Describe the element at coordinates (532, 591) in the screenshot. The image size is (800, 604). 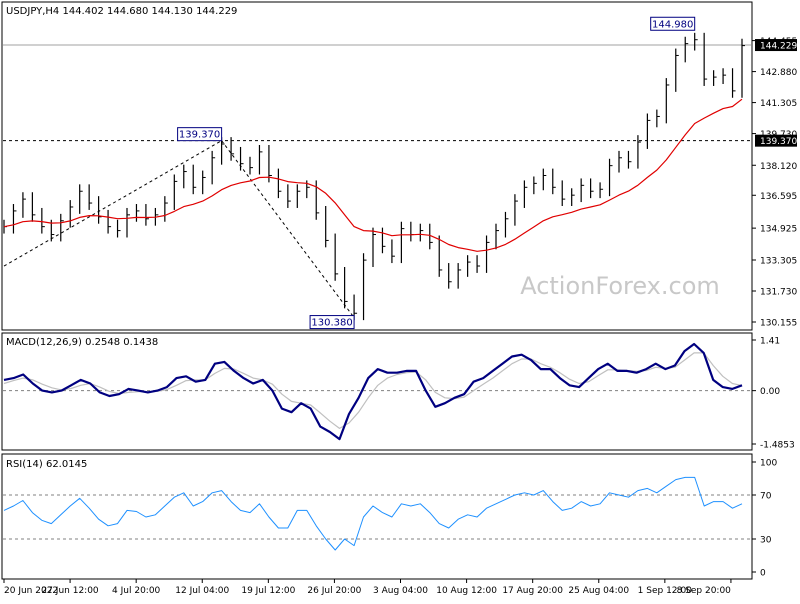
I see `x-tick-label: 17 Aug 20:00` at that location.